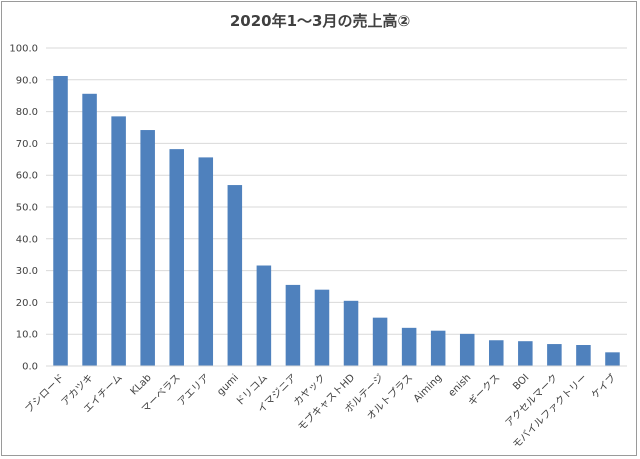 Image resolution: width=640 pixels, height=459 pixels. What do you see at coordinates (603, 386) in the screenshot?
I see `x-category-label: ケイブ` at bounding box center [603, 386].